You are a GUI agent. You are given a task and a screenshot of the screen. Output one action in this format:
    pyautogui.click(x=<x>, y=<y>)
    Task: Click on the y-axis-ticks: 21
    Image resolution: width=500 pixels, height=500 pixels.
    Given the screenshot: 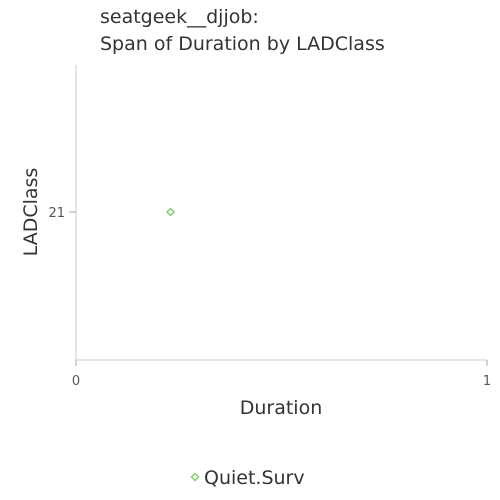 What is the action you would take?
    pyautogui.click(x=62, y=213)
    